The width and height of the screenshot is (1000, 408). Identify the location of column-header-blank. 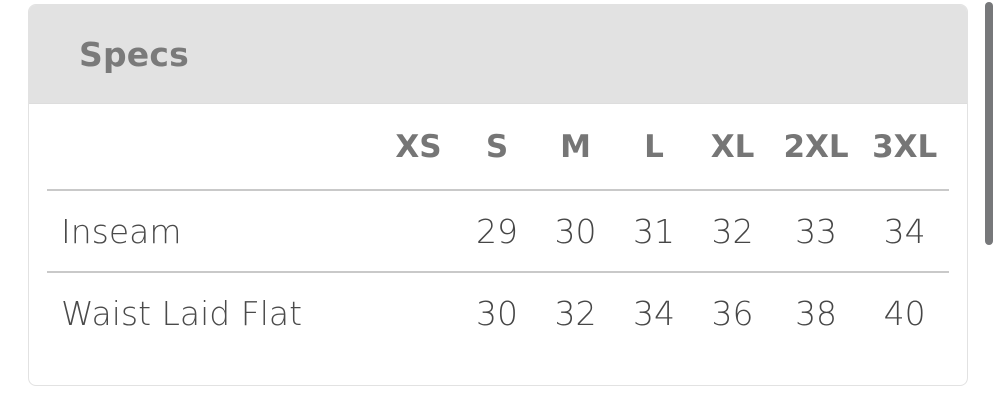
(213, 147).